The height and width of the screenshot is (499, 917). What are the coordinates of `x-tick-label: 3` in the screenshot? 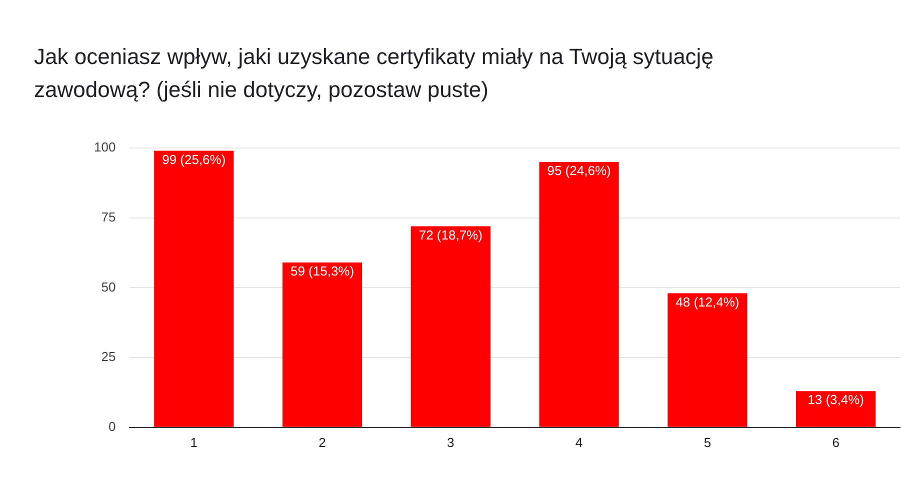 It's located at (450, 442).